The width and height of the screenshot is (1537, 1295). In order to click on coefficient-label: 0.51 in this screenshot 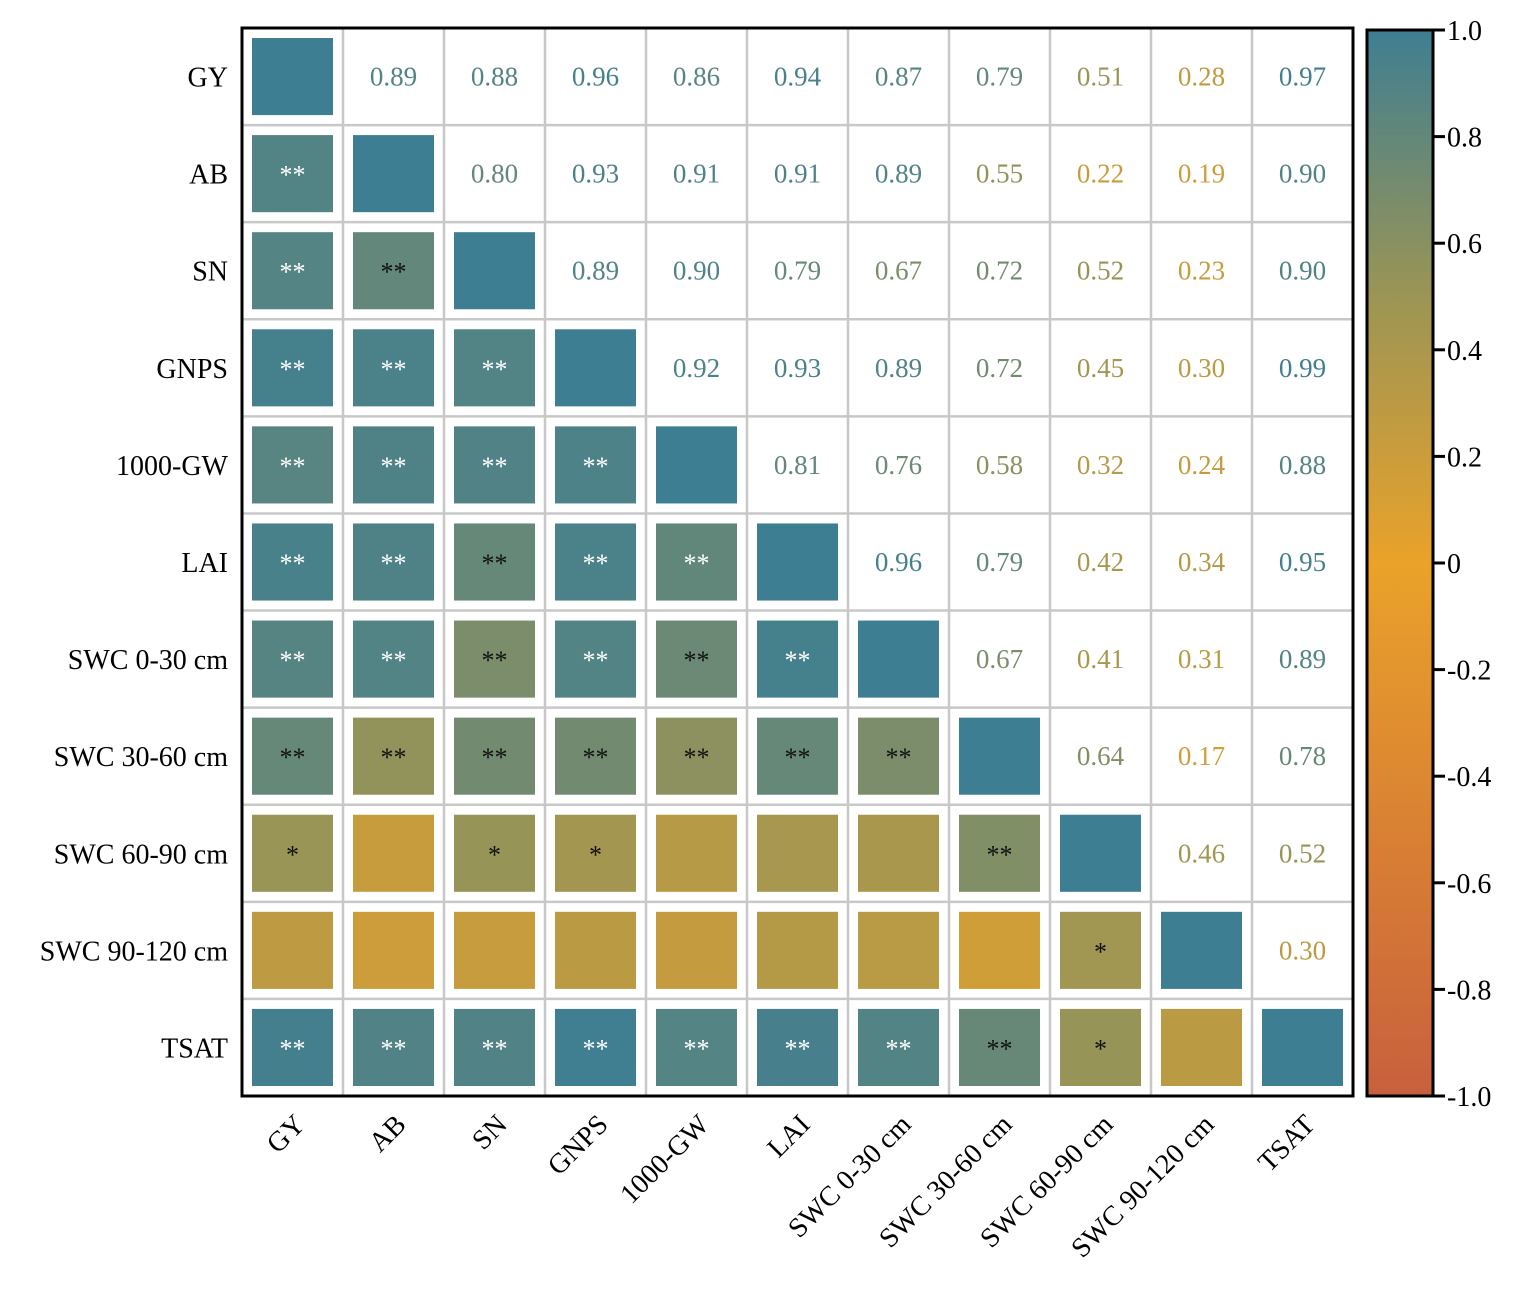, I will do `click(1100, 77)`.